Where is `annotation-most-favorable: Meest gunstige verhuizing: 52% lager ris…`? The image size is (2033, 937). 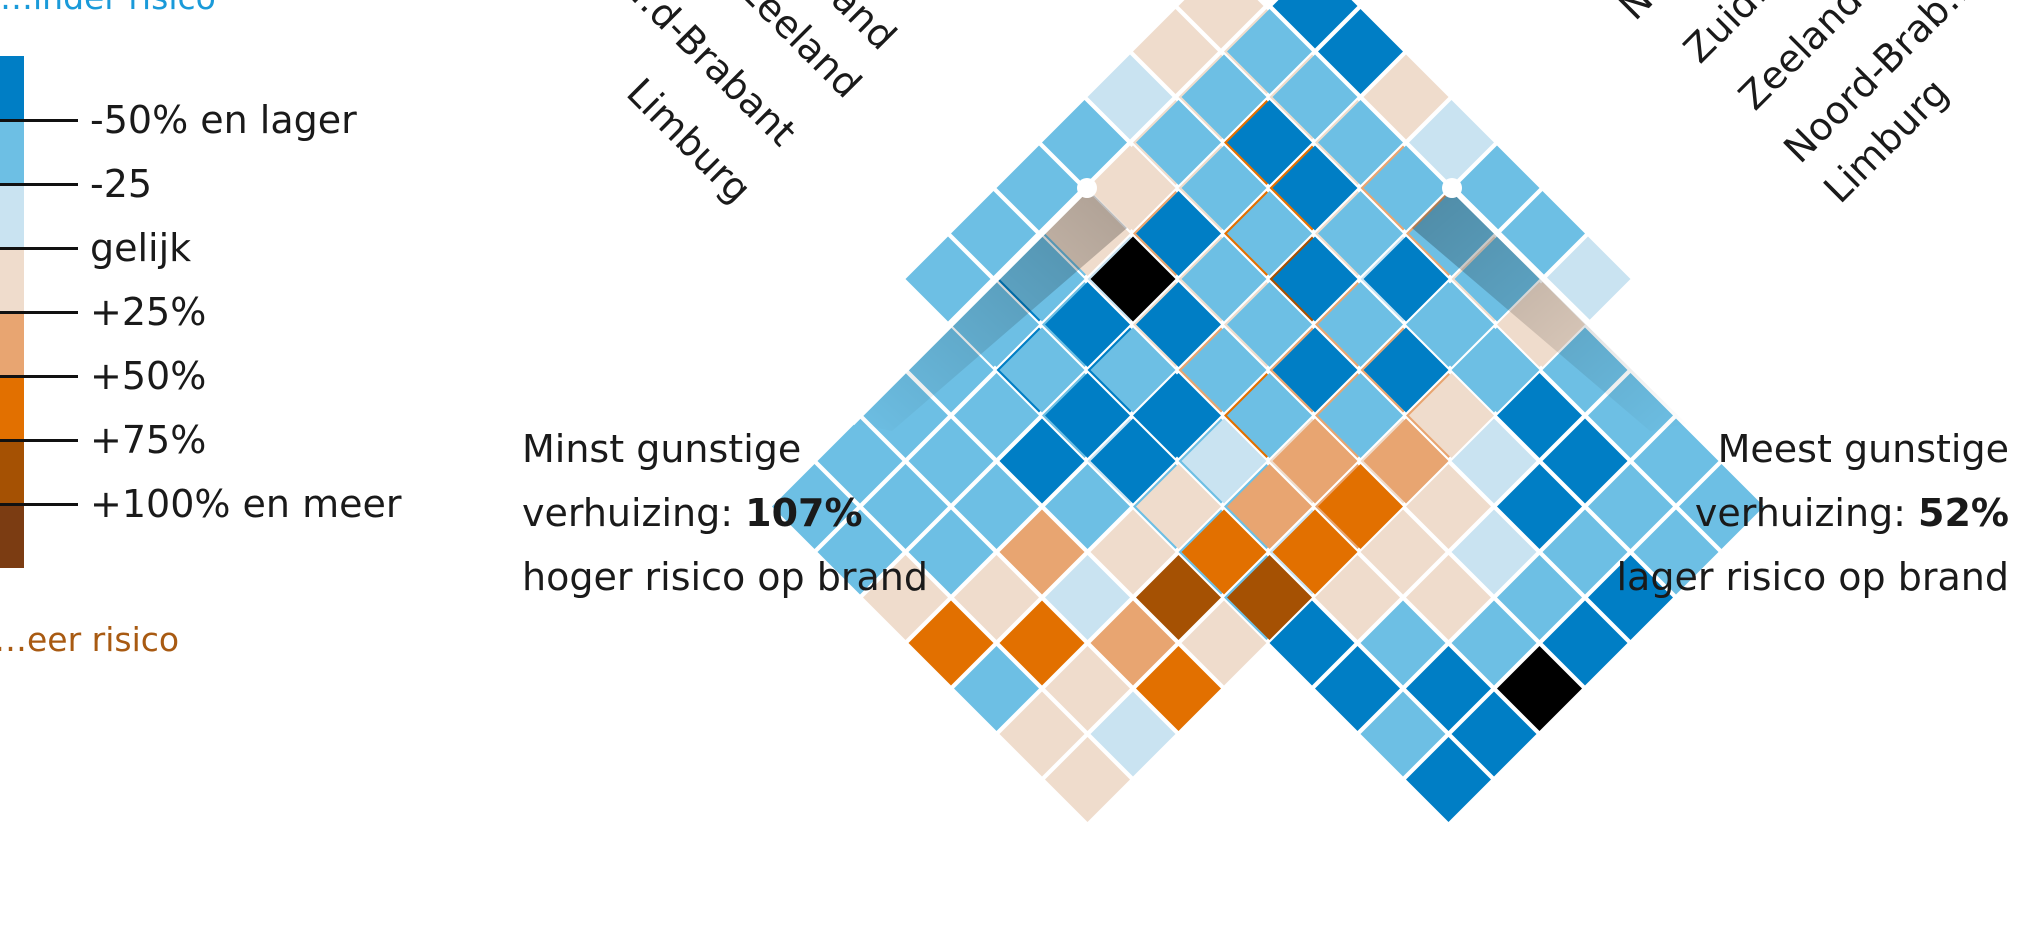
annotation-most-favorable: Meest gunstige verhuizing: 52% lager ris… is located at coordinates (1813, 513).